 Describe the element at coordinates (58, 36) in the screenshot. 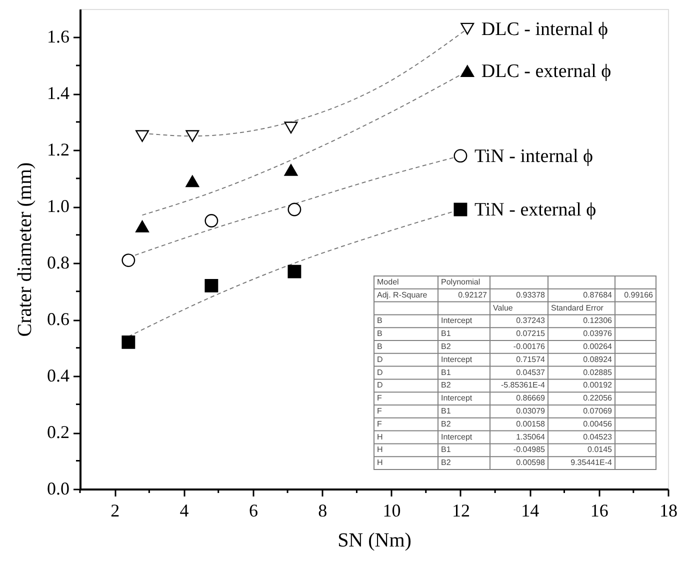

I see `y-tick-label: 1.6` at that location.